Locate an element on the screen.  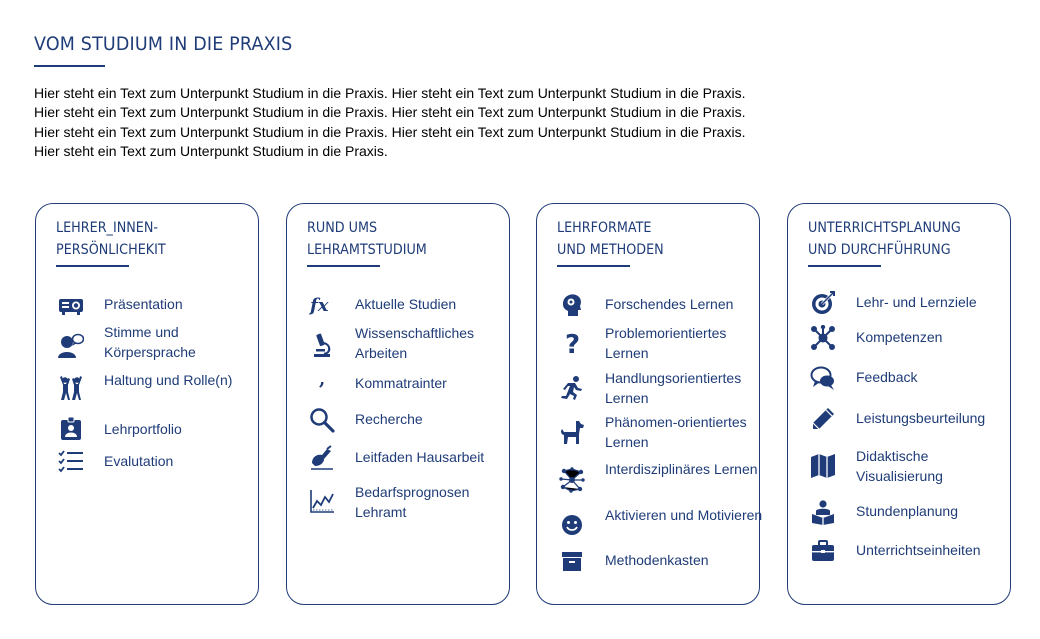
item-label: Recherche is located at coordinates (389, 419).